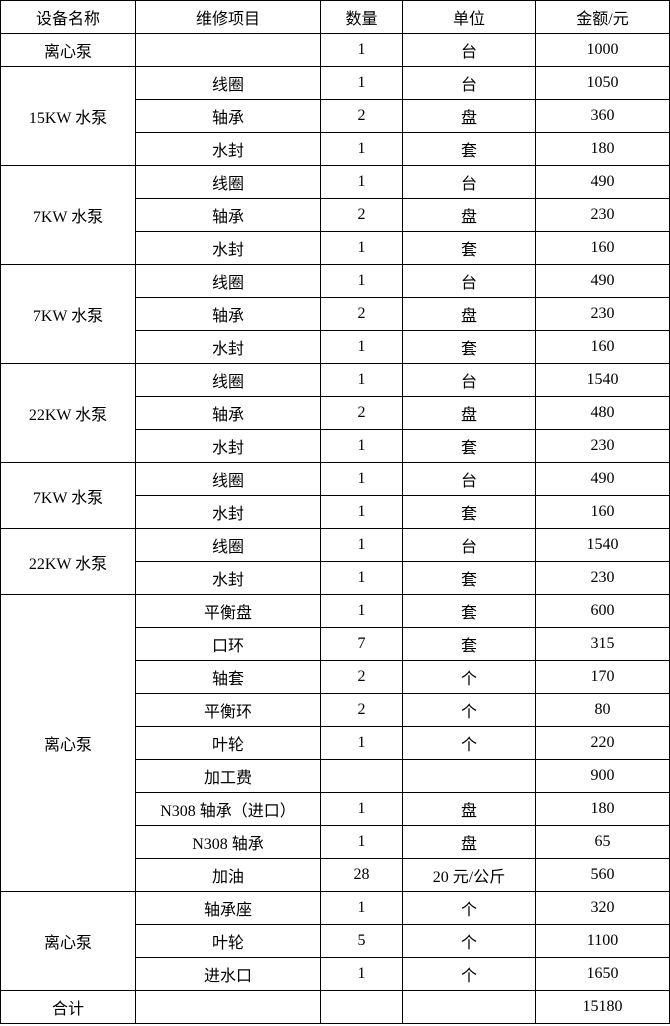 The image size is (670, 1026). What do you see at coordinates (469, 875) in the screenshot?
I see `unit-cell: 20 元/公斤` at bounding box center [469, 875].